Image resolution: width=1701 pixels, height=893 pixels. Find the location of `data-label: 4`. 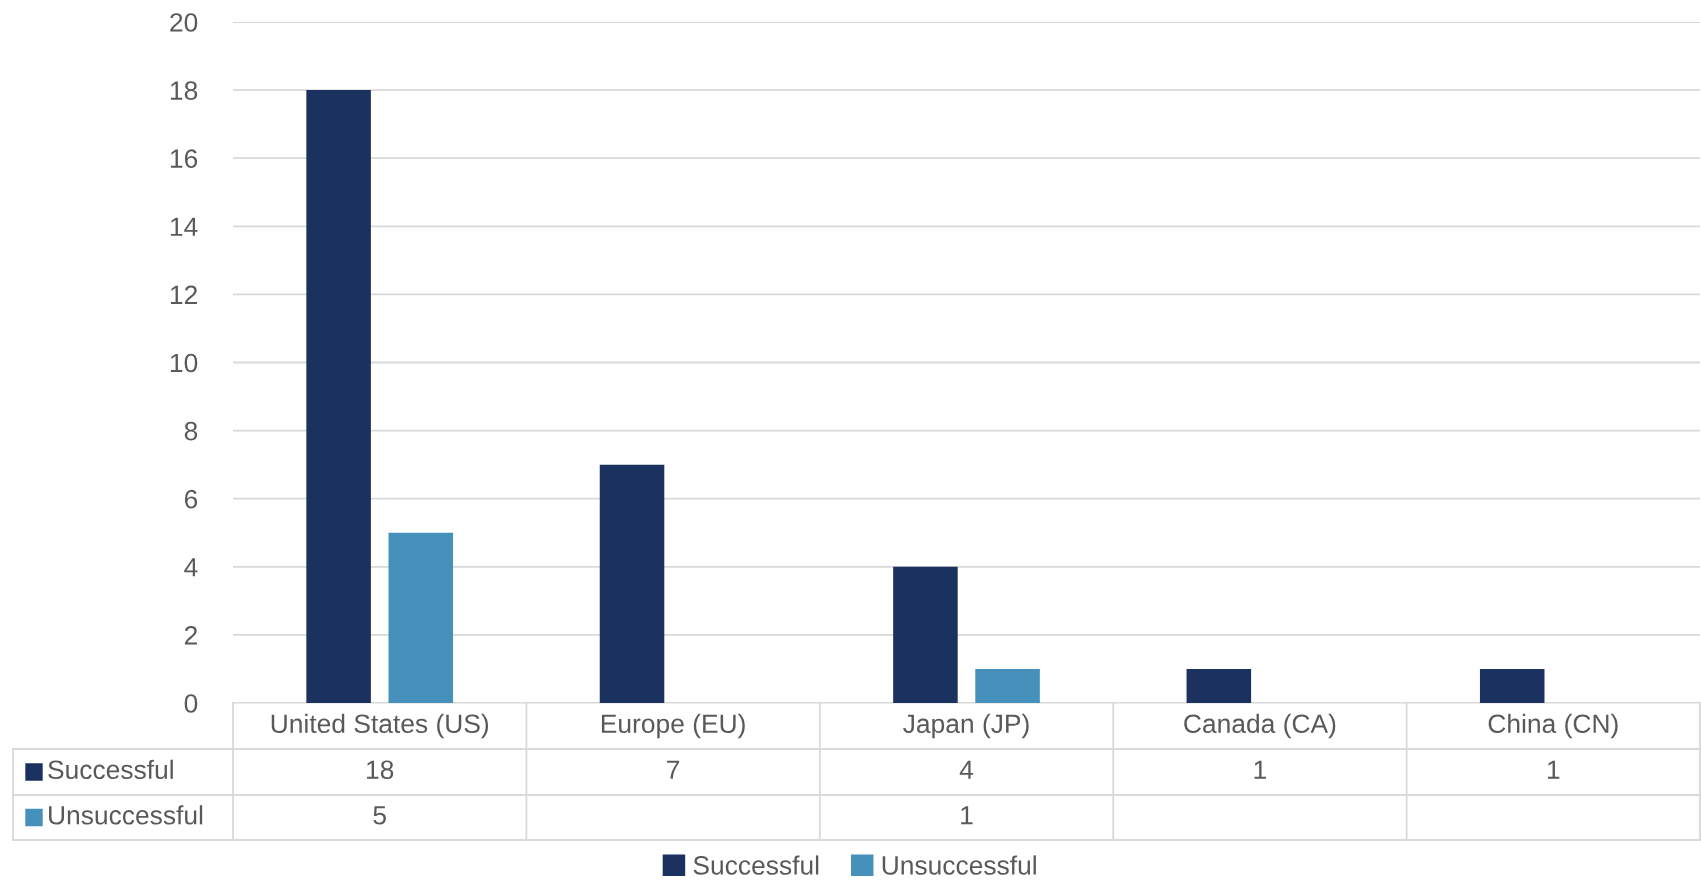

data-label: 4 is located at coordinates (966, 769).